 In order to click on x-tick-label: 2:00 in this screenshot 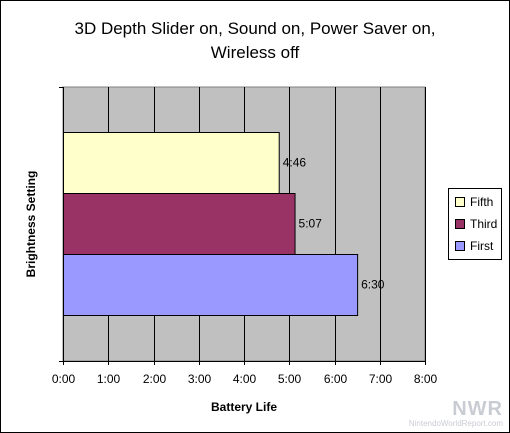, I will do `click(155, 379)`.